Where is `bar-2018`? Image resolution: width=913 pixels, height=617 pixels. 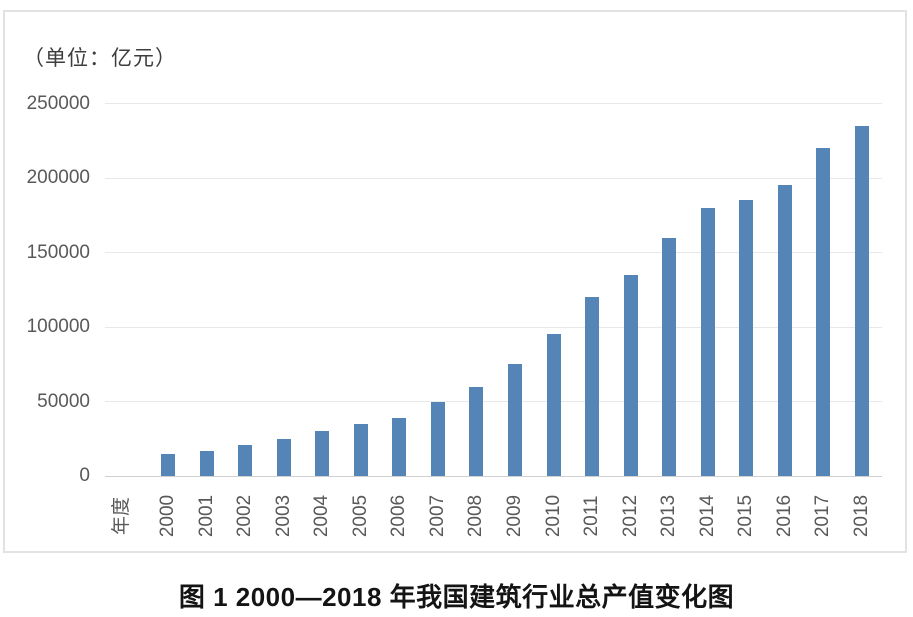 bar-2018 is located at coordinates (861, 300).